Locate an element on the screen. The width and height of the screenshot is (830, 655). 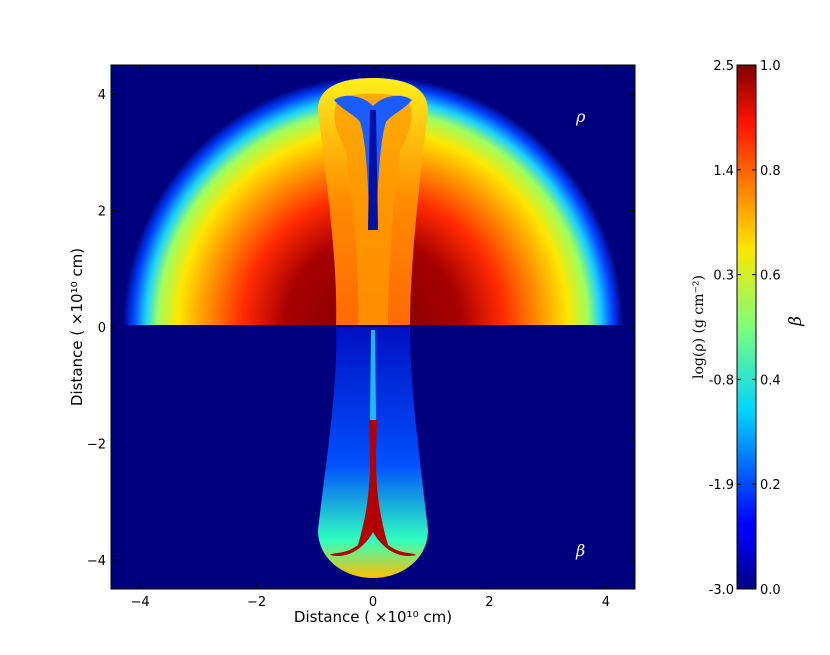
colorbar-right-tick-label: 0.2 is located at coordinates (770, 485).